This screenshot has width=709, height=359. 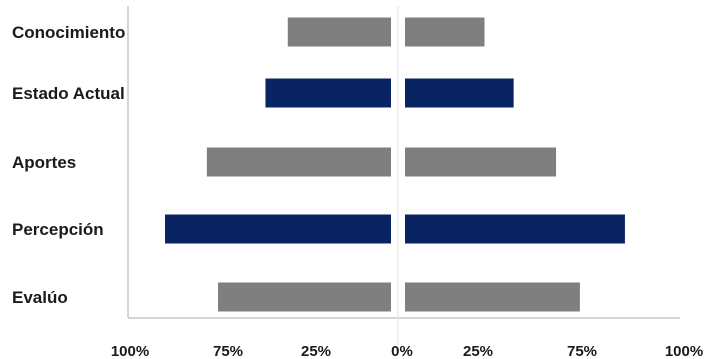 What do you see at coordinates (481, 162) in the screenshot?
I see `bar-right-aportes` at bounding box center [481, 162].